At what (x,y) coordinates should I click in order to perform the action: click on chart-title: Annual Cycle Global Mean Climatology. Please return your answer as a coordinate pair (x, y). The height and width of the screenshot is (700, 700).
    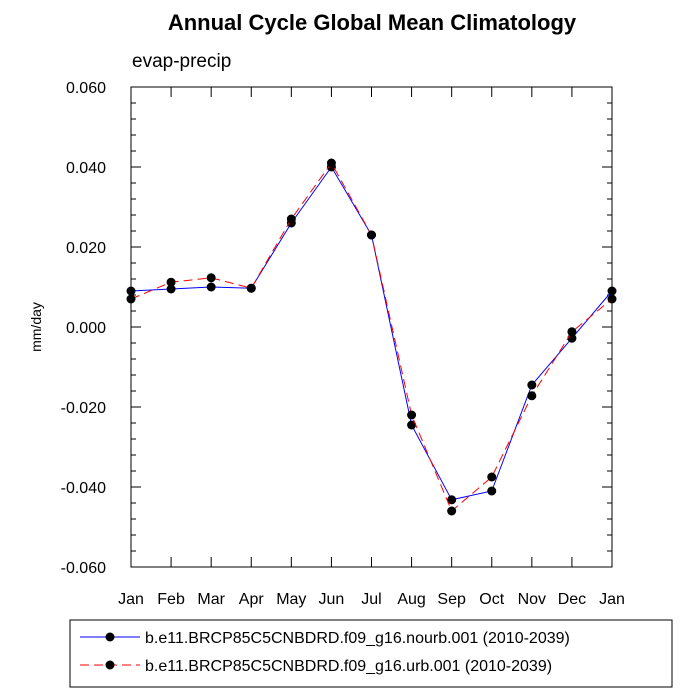
    Looking at the image, I should click on (372, 22).